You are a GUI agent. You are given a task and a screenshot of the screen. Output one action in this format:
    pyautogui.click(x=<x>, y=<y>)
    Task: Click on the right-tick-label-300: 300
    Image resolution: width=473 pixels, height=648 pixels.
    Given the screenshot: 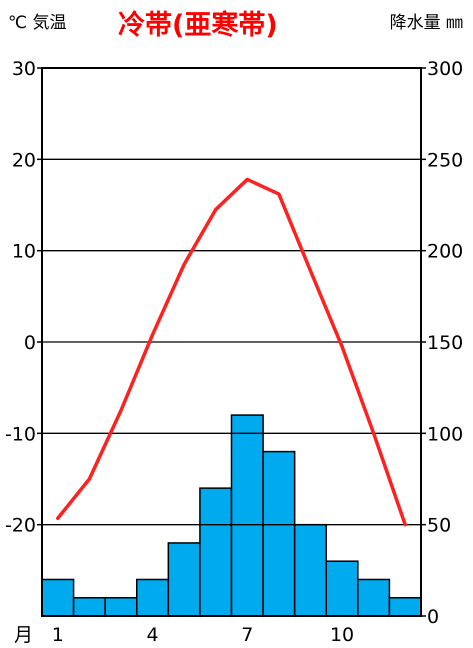 What is the action you would take?
    pyautogui.click(x=445, y=69)
    